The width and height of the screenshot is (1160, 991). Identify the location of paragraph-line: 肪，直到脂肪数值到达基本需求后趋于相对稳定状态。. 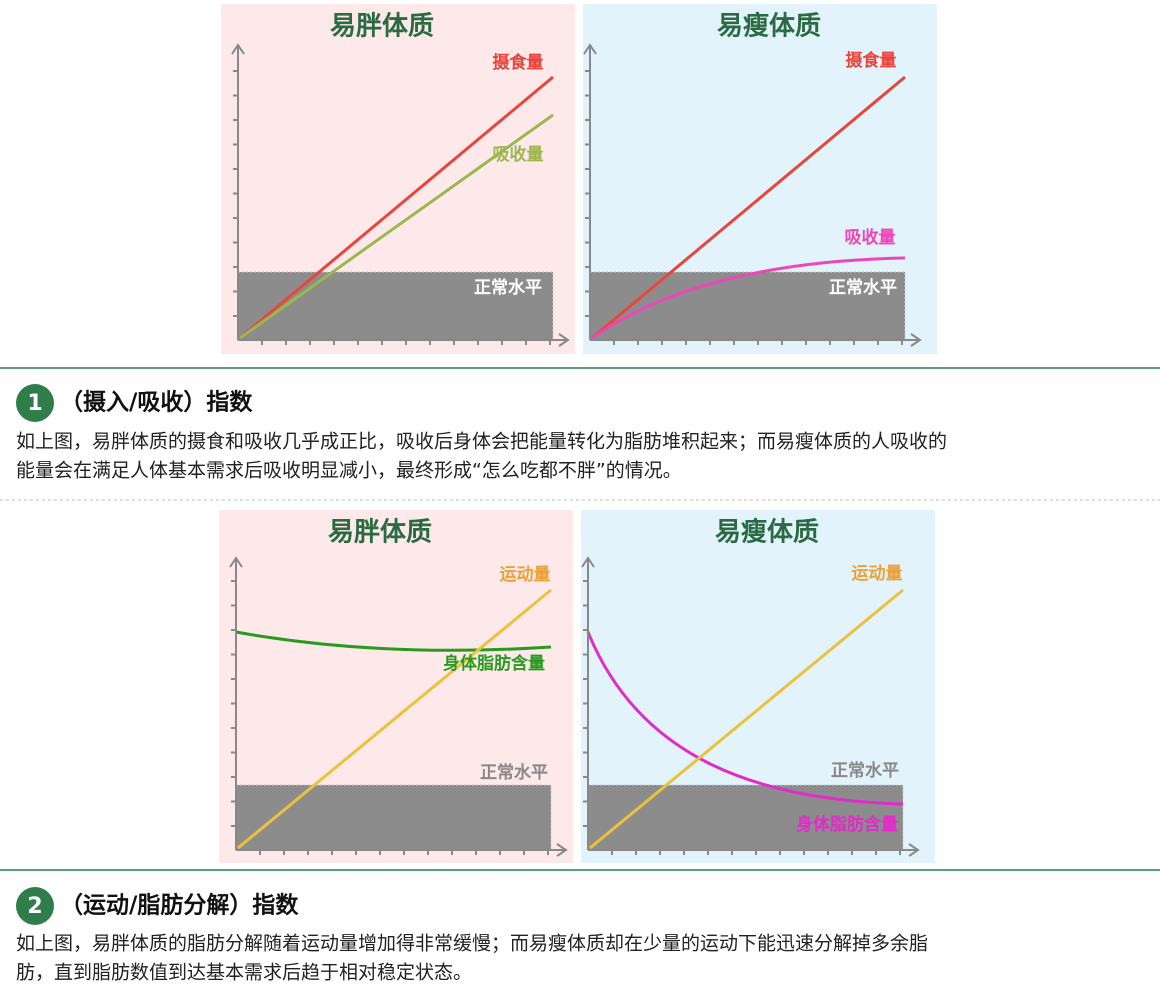
(244, 973).